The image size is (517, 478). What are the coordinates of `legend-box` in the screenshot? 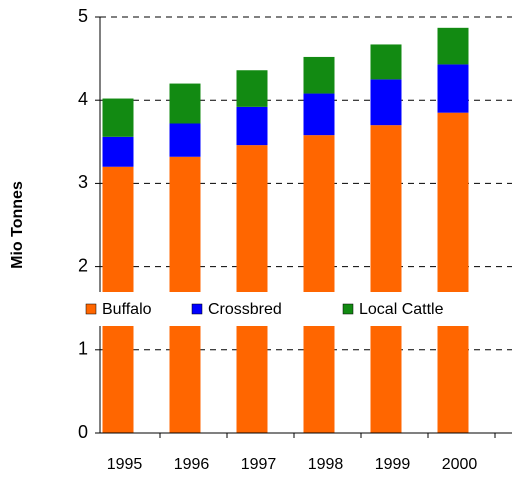 It's located at (282, 309).